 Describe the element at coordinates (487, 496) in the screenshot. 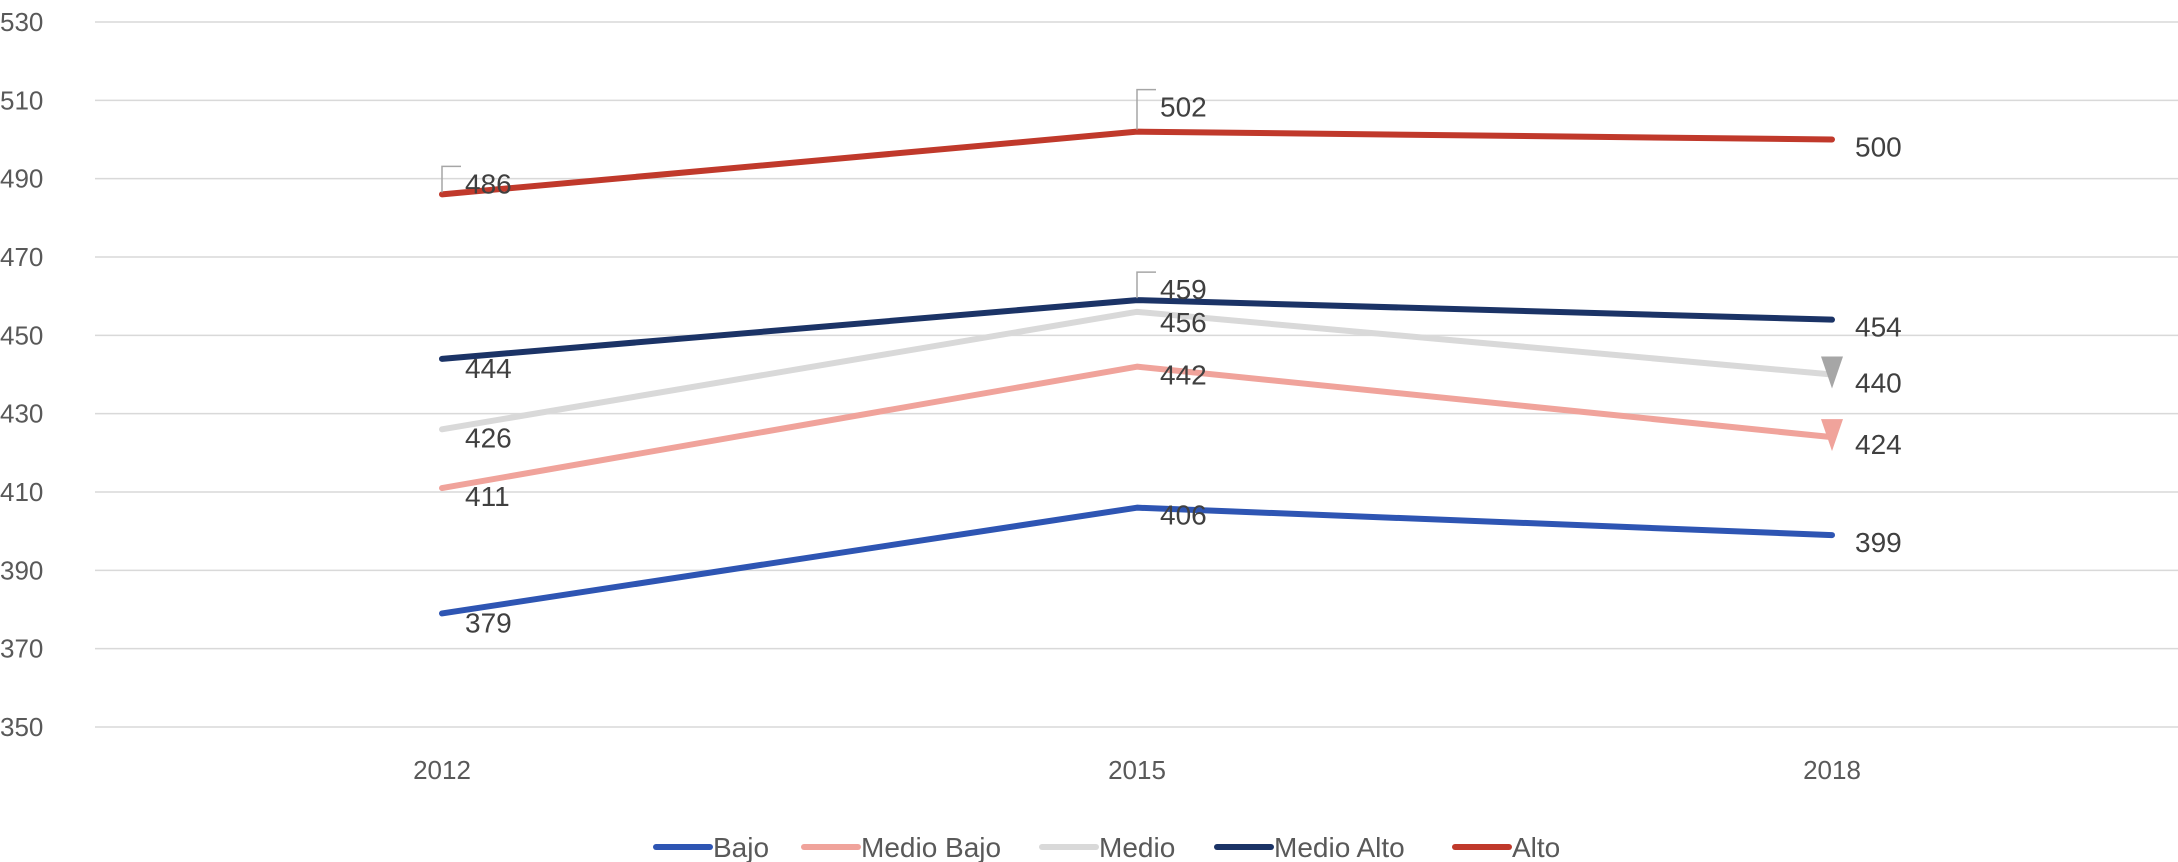

I see `data-label-medio-bajo: 411` at that location.